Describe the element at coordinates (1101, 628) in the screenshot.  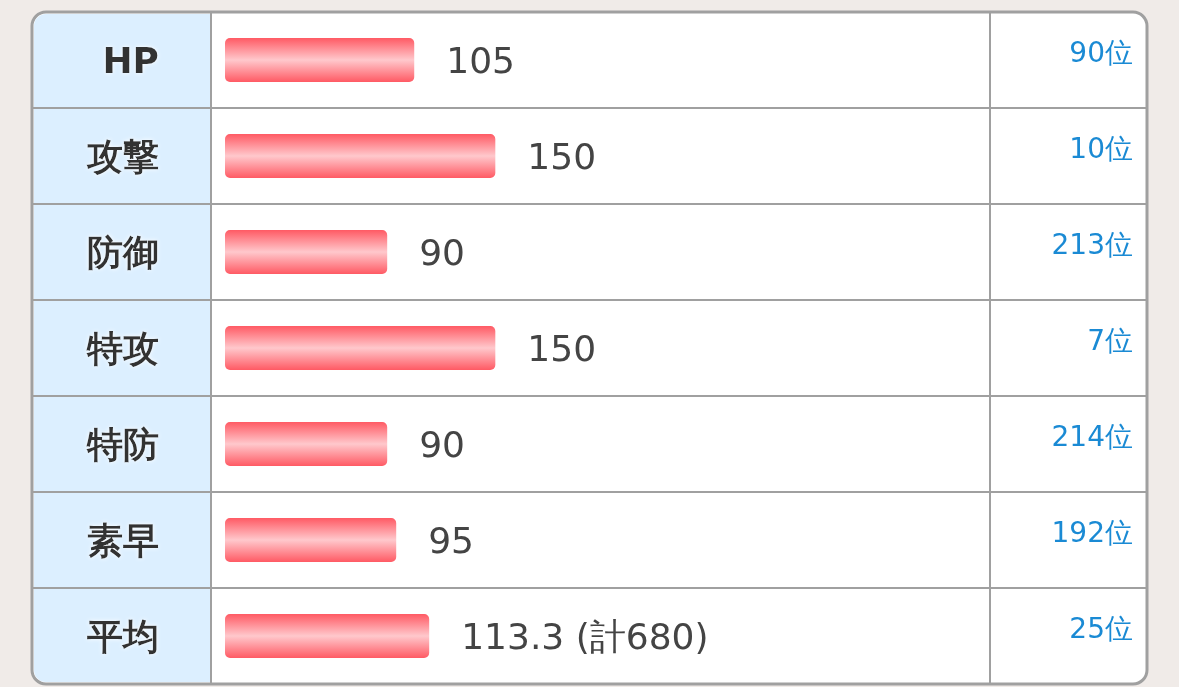
I see `text: 25位` at that location.